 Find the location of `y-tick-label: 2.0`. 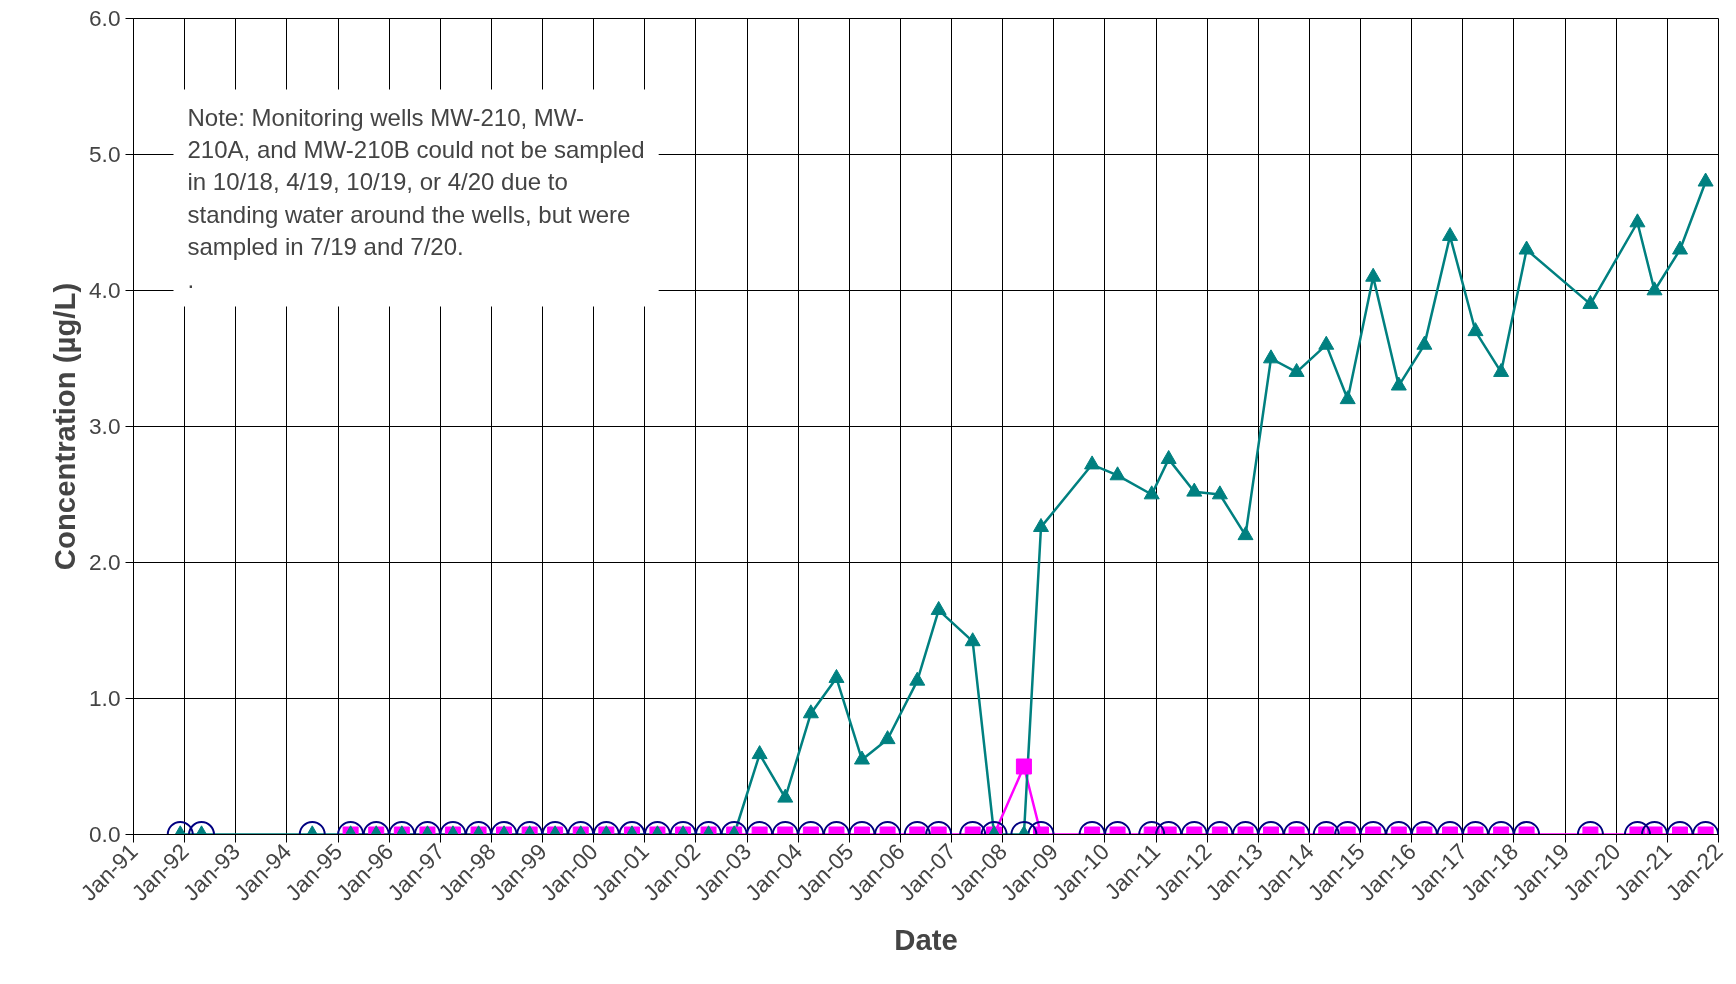

y-tick-label: 2.0 is located at coordinates (105, 562).